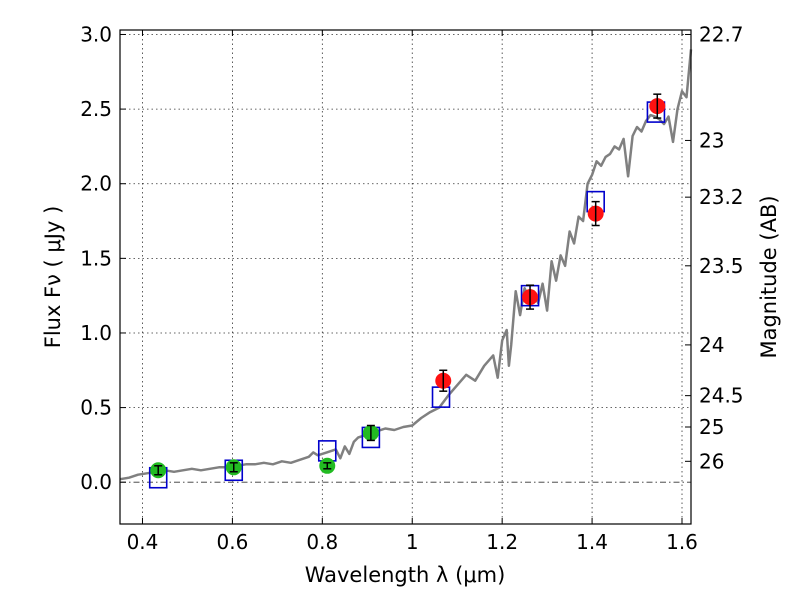 The height and width of the screenshot is (600, 800). Describe the element at coordinates (232, 542) in the screenshot. I see `x-tick-label: 0.6` at that location.